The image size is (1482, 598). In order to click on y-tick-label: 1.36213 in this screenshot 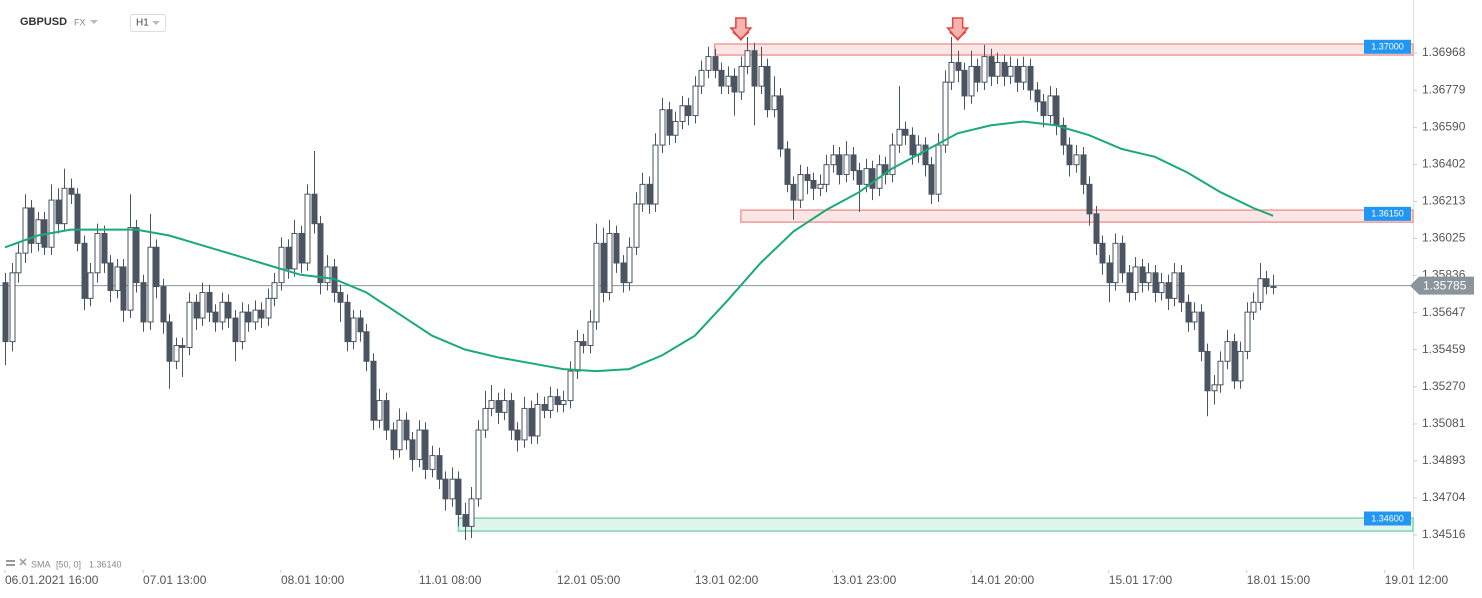, I will do `click(1444, 201)`.